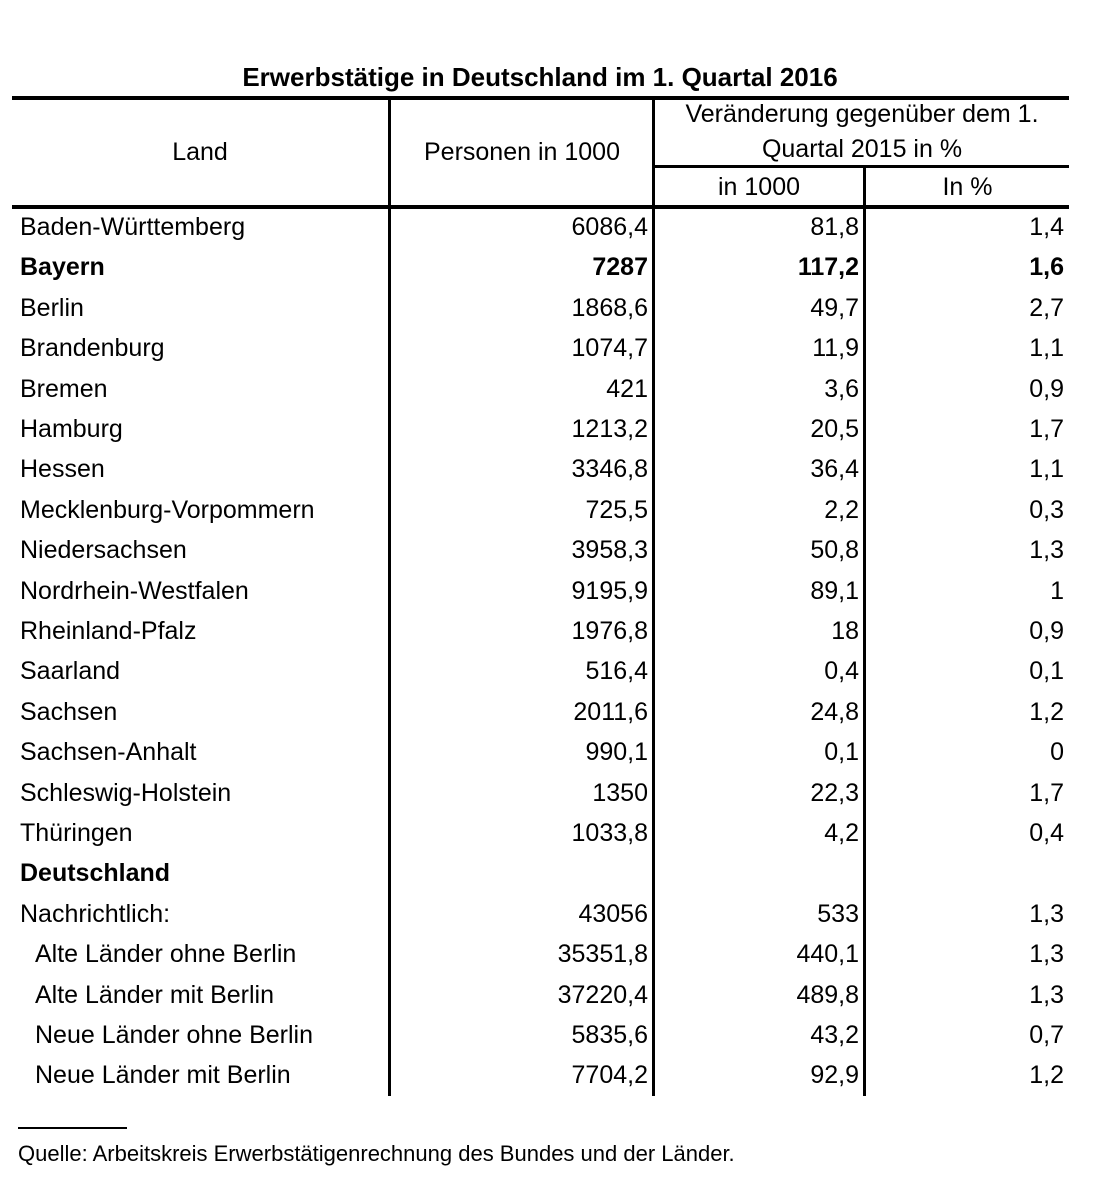 The image size is (1104, 1188). Describe the element at coordinates (967, 187) in the screenshot. I see `header-inpct: In %` at that location.